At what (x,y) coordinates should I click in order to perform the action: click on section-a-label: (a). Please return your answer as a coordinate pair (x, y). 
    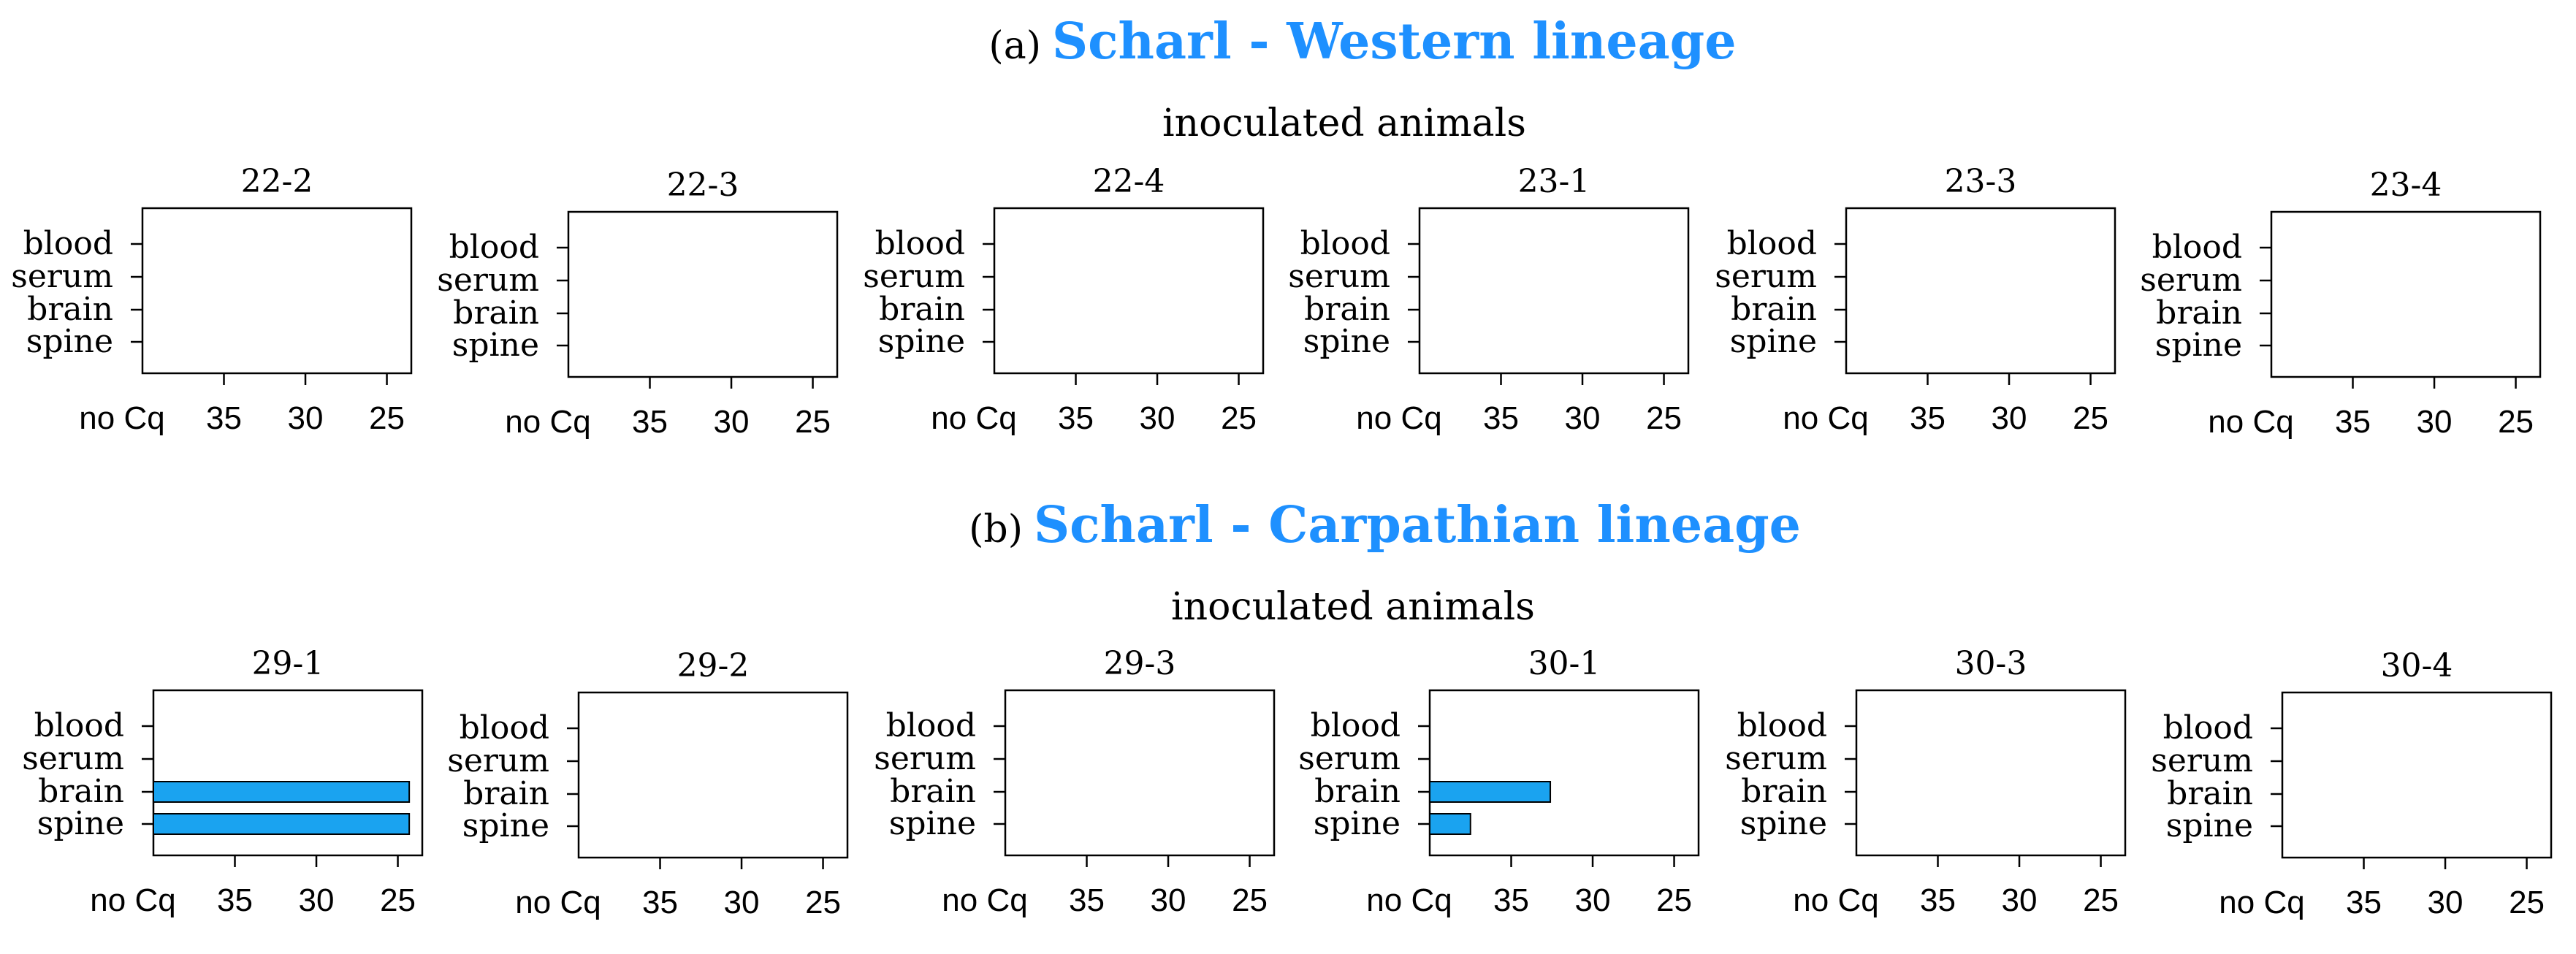
    Looking at the image, I should click on (1014, 46).